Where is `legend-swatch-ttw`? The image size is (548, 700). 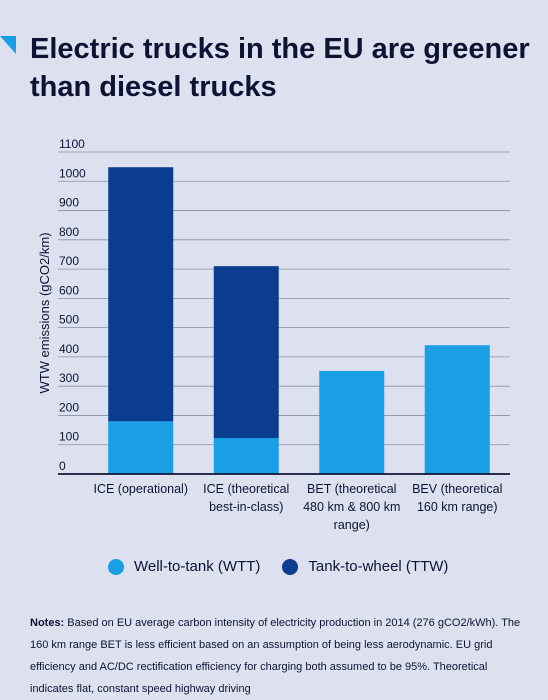 legend-swatch-ttw is located at coordinates (290, 566).